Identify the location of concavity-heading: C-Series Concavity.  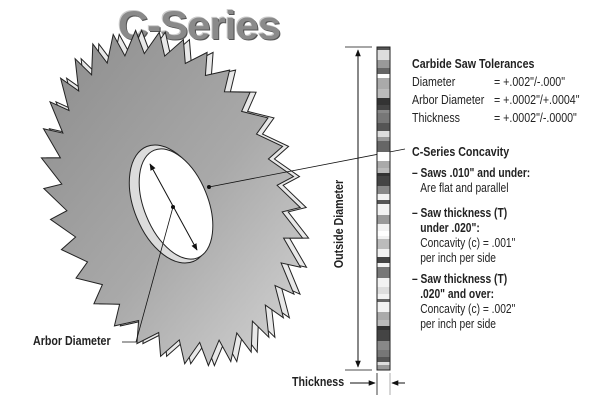
(461, 151).